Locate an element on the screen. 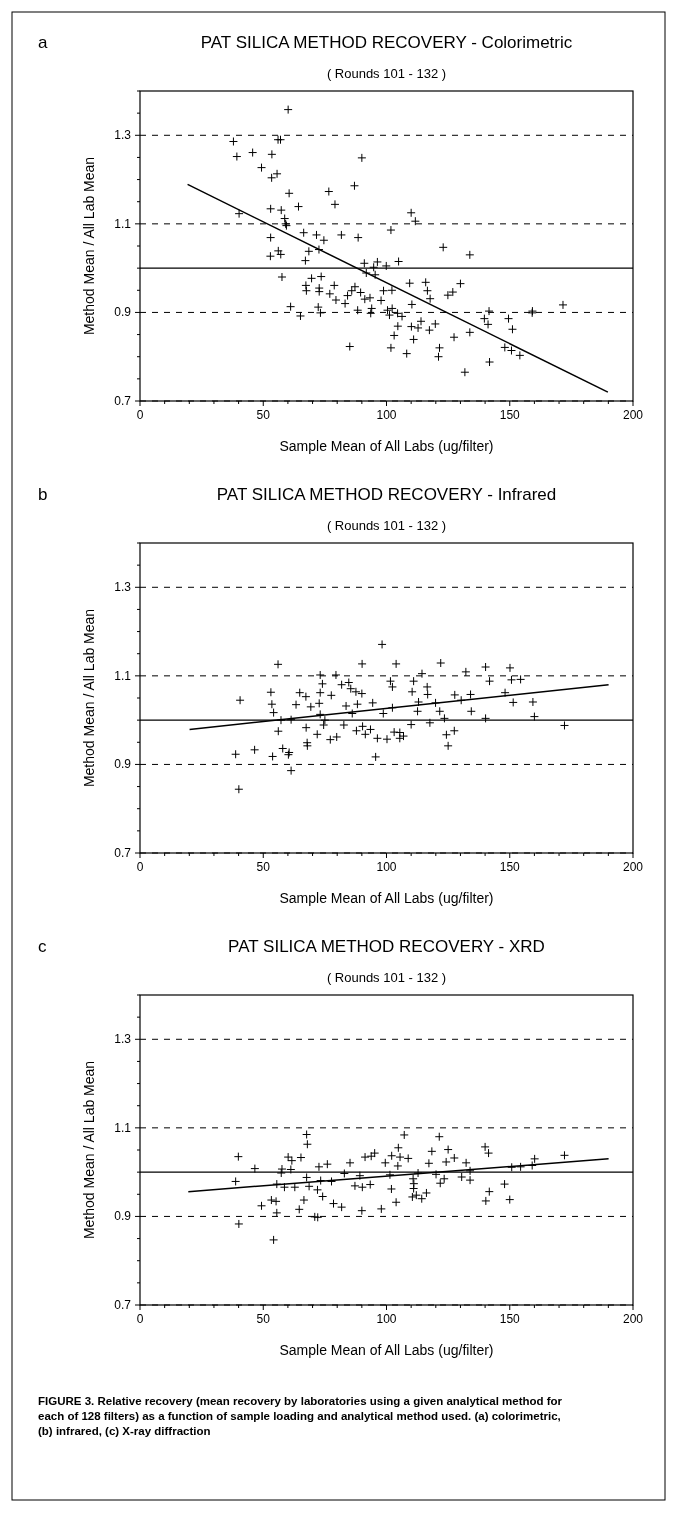 This screenshot has height=1520, width=677. text: a is located at coordinates (43, 42).